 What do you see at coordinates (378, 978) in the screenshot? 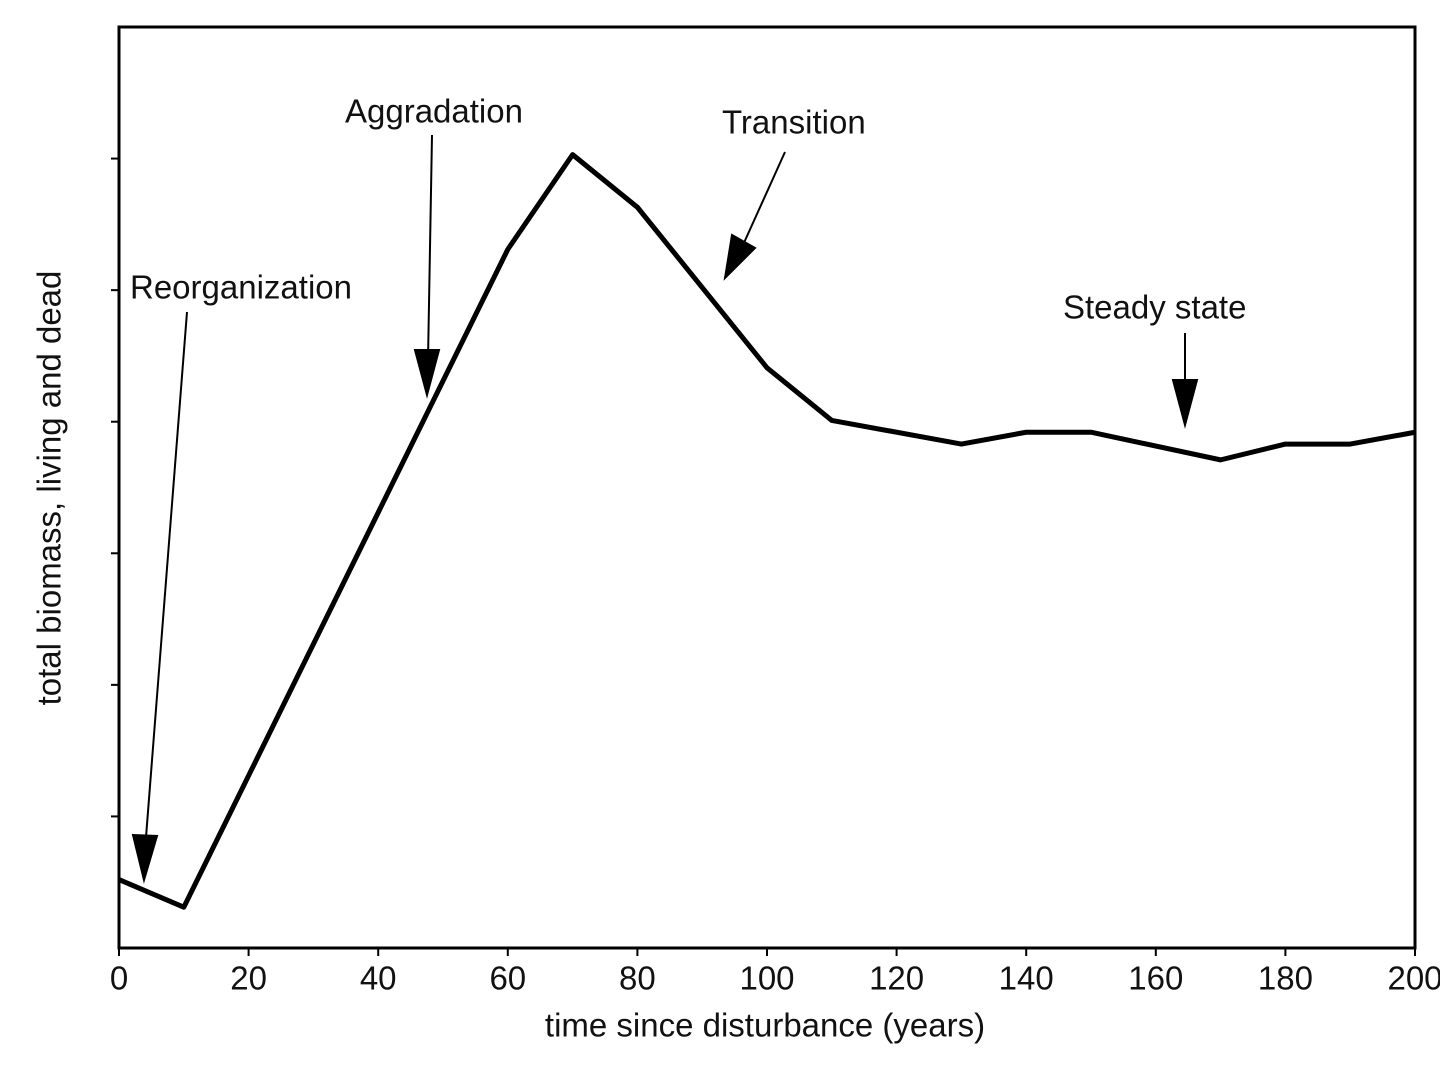
I see `x-tick-label: 40` at bounding box center [378, 978].